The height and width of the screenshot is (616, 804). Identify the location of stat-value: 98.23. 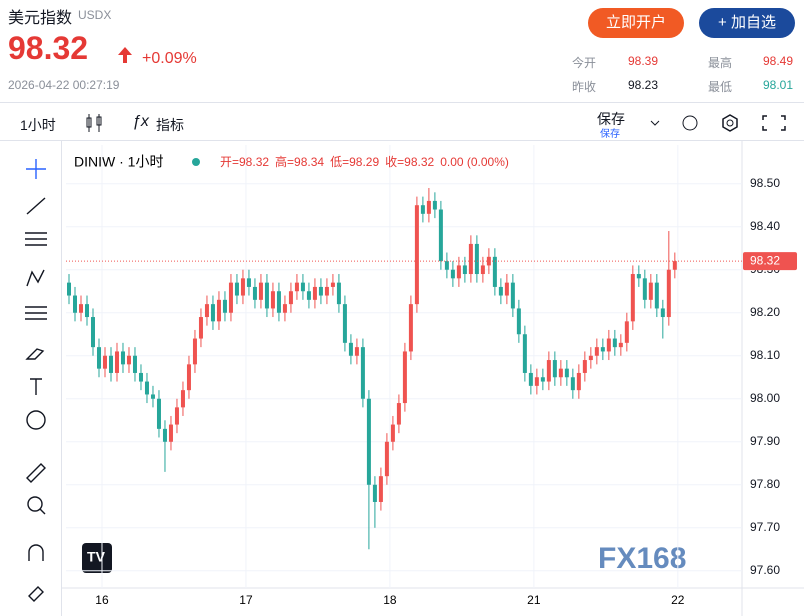
(643, 85).